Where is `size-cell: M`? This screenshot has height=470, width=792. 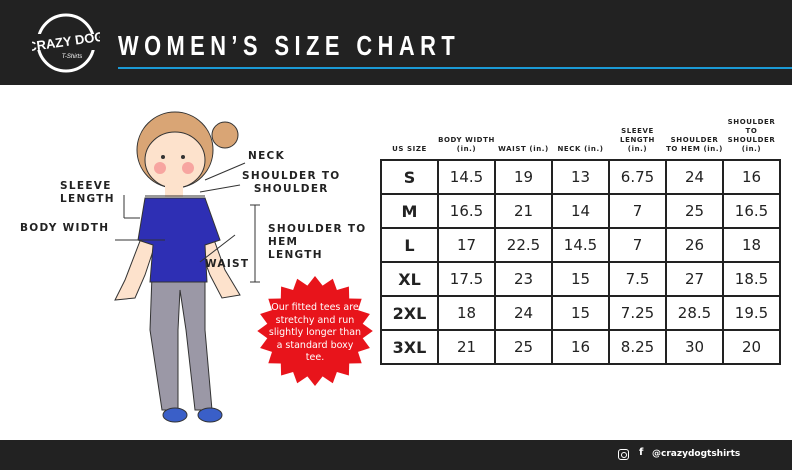 size-cell: M is located at coordinates (409, 211).